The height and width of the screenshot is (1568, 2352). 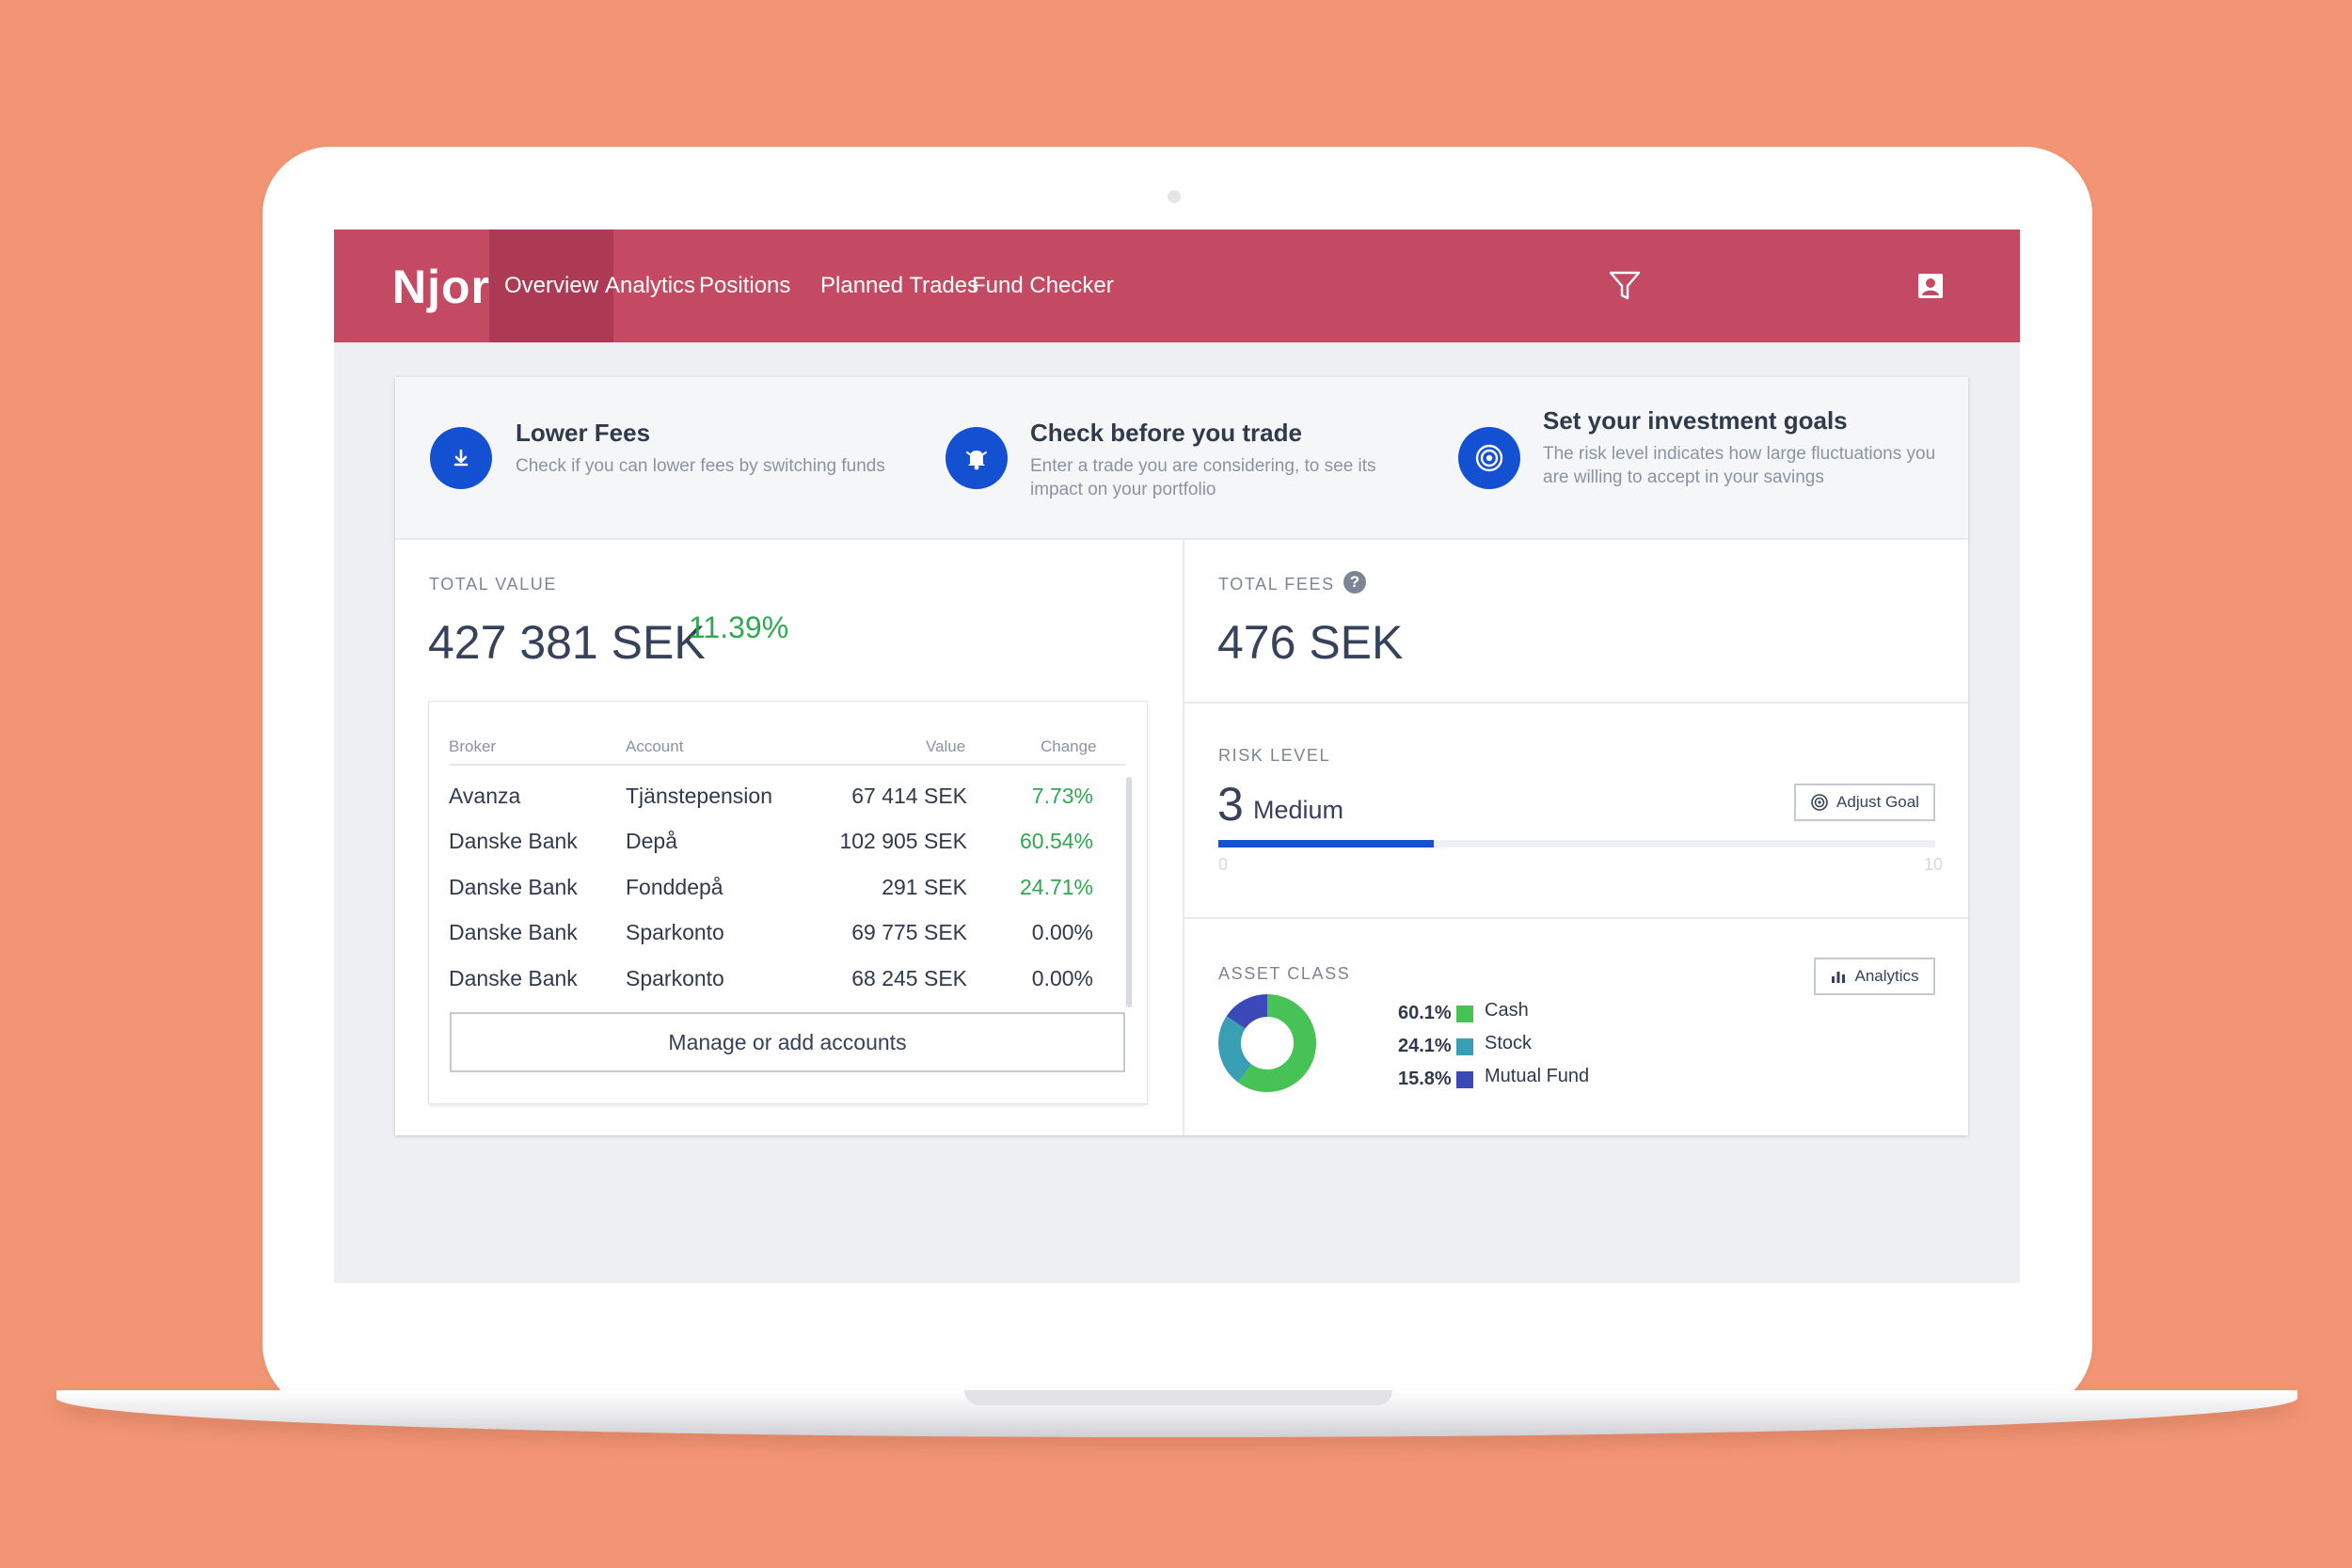 What do you see at coordinates (1326, 843) in the screenshot?
I see `risk-level-fill` at bounding box center [1326, 843].